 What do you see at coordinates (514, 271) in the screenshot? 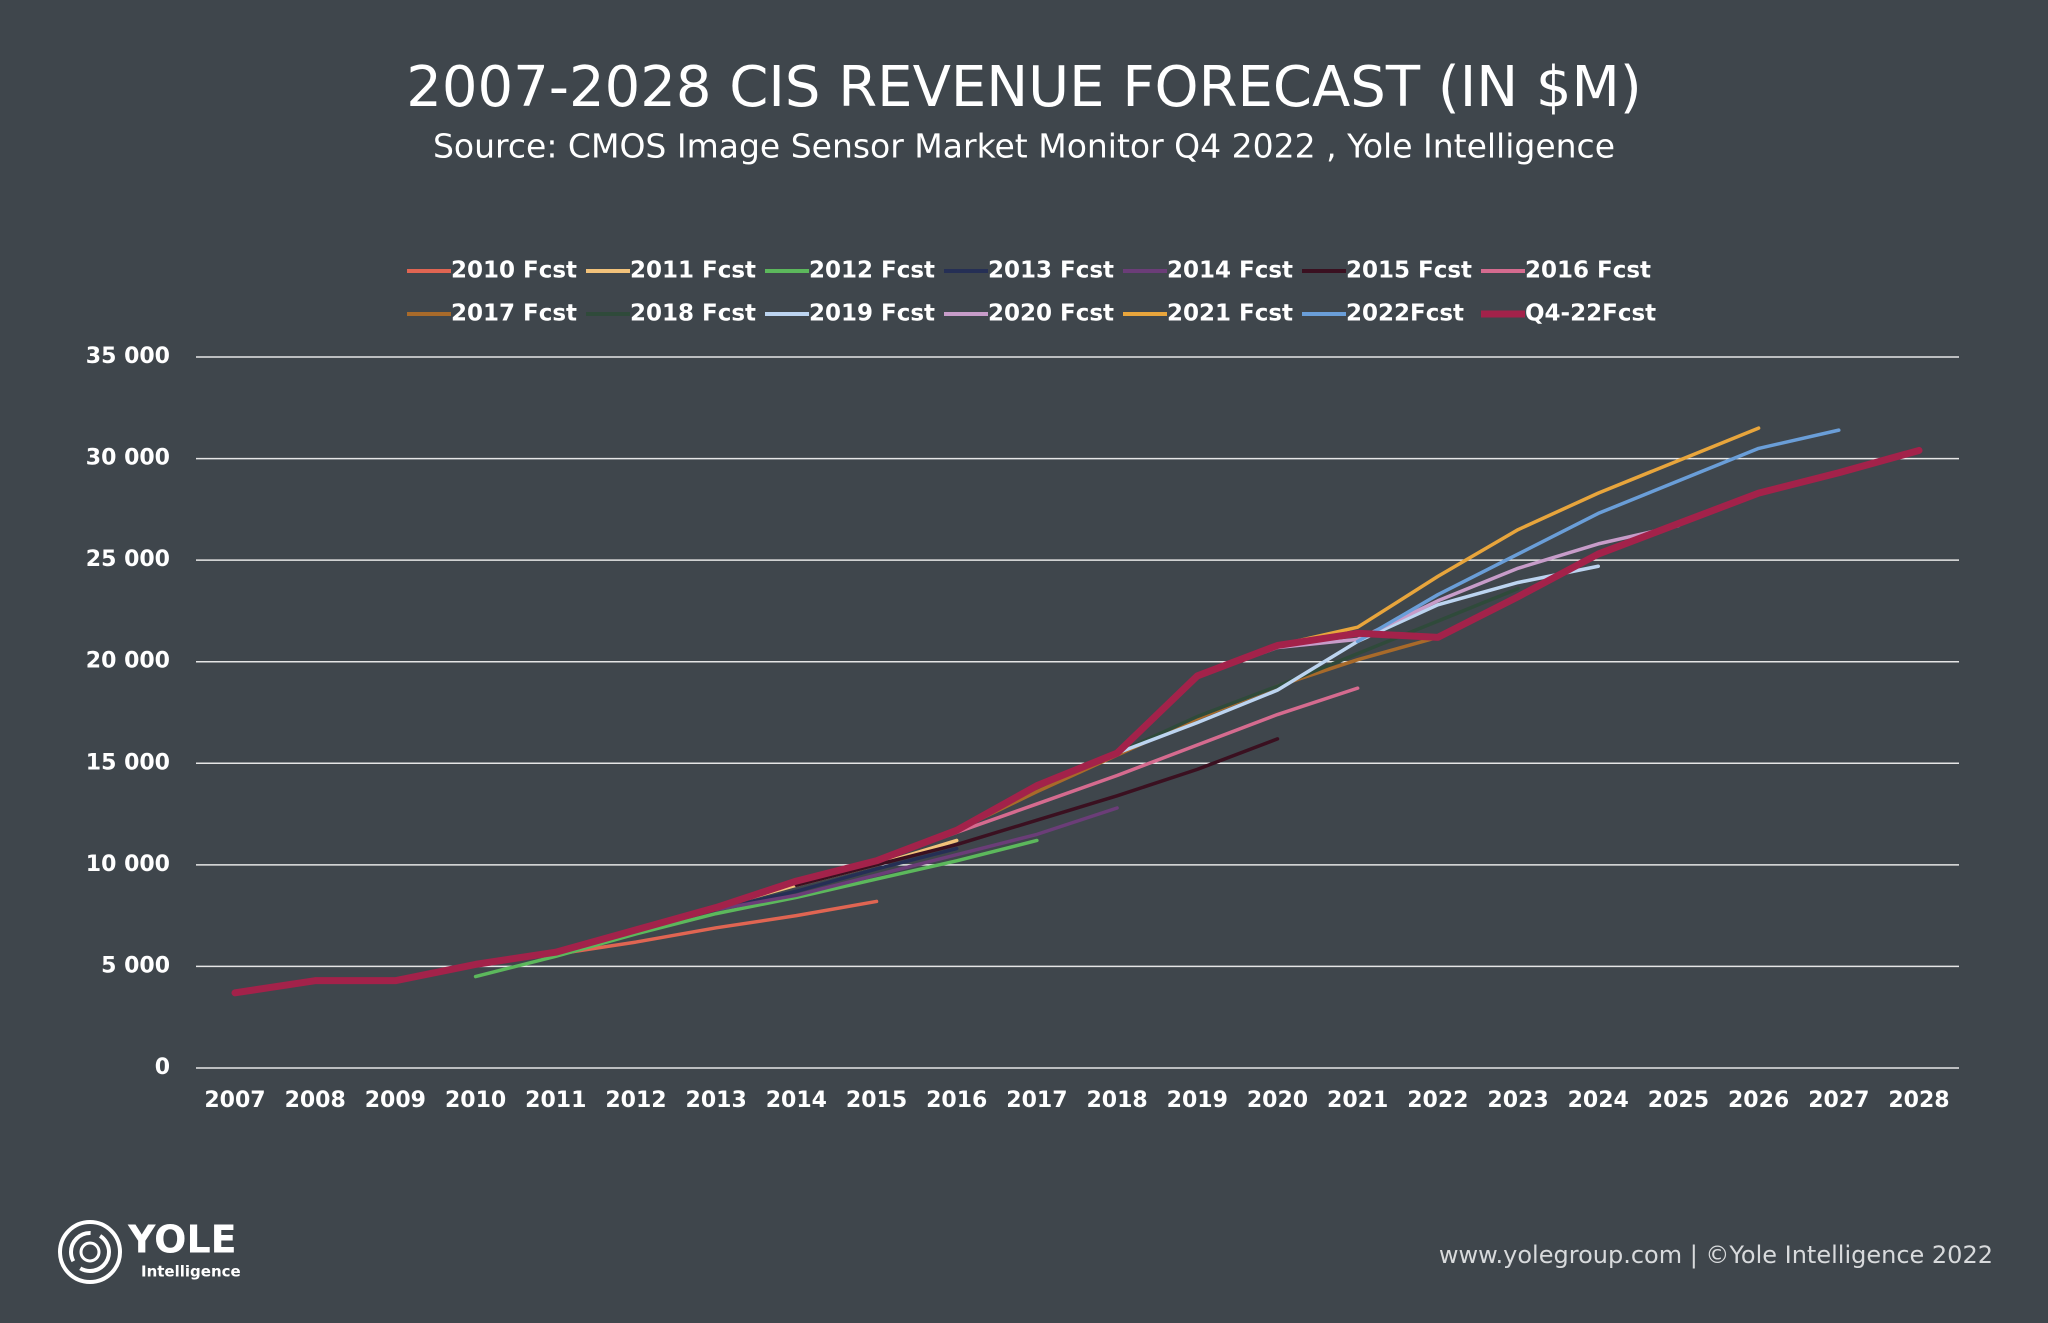
I see `legend-label: 2010 Fcst` at bounding box center [514, 271].